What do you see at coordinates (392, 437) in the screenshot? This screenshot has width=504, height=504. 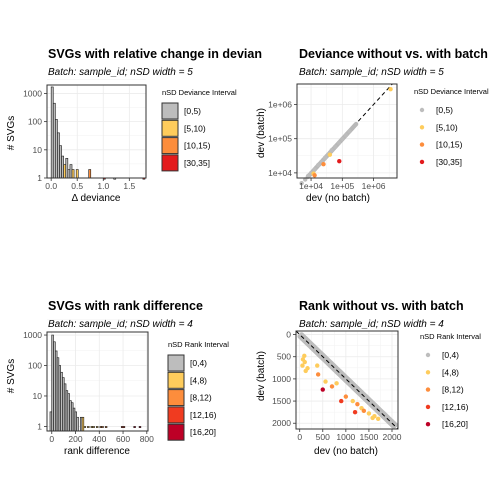 I see `x-tick-label: 2000` at bounding box center [392, 437].